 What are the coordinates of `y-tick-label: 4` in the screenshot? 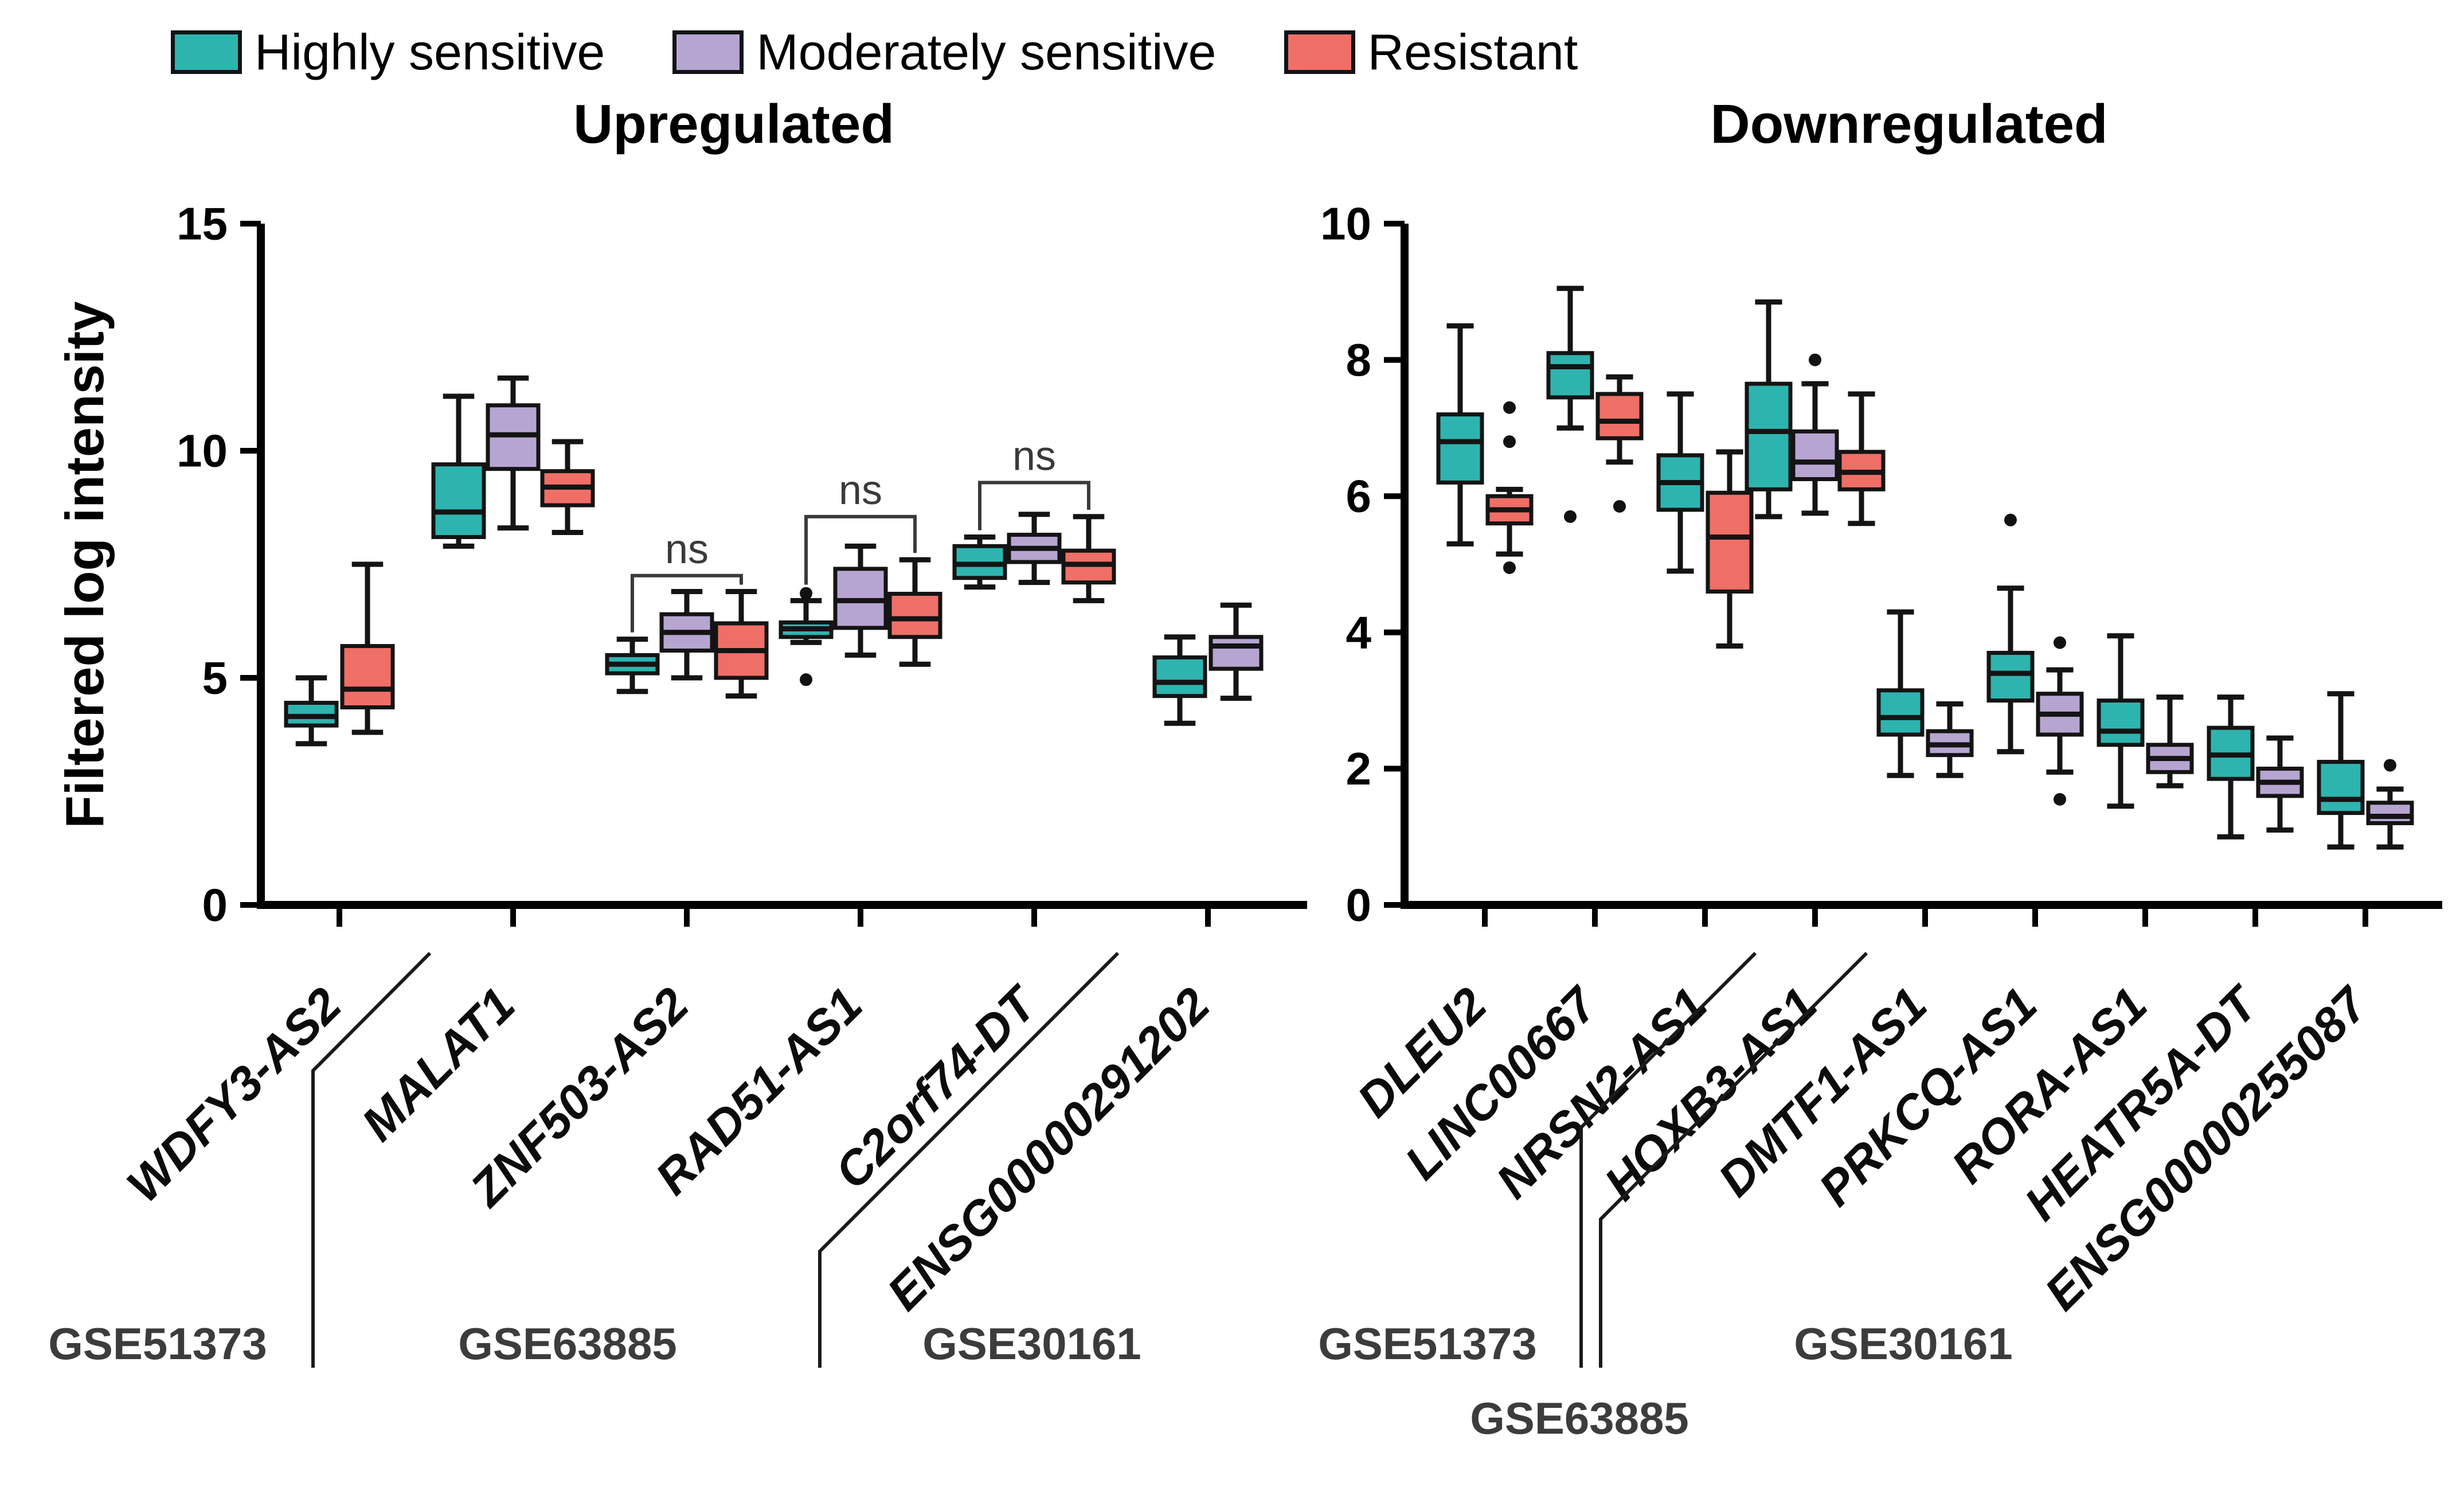 It's located at (1359, 632).